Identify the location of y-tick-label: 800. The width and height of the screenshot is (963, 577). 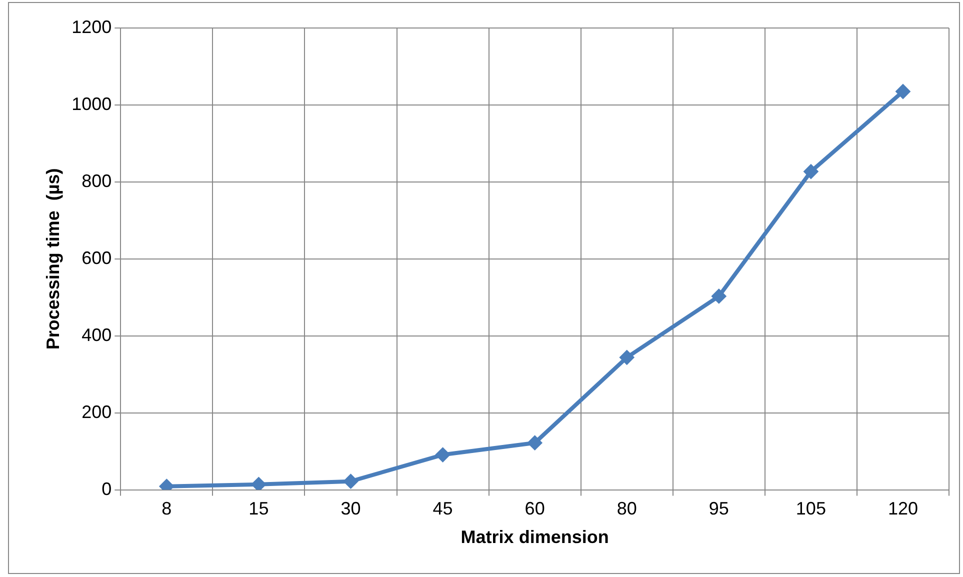
(97, 180).